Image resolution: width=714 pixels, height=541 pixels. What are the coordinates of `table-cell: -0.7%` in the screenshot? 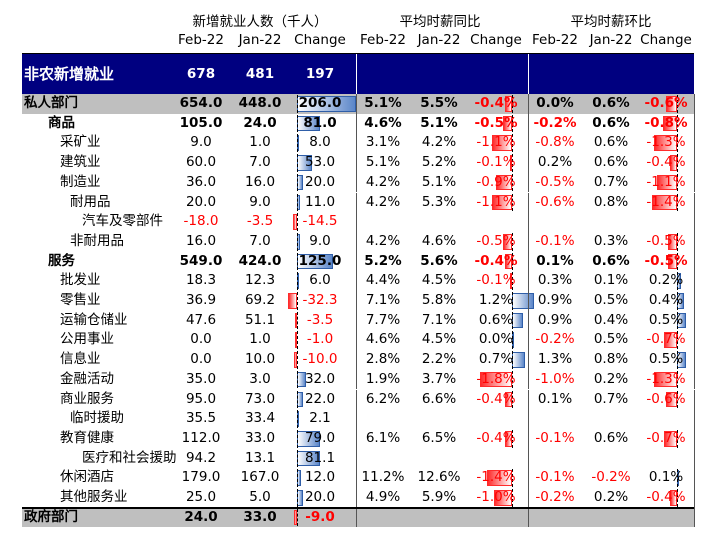 It's located at (666, 437).